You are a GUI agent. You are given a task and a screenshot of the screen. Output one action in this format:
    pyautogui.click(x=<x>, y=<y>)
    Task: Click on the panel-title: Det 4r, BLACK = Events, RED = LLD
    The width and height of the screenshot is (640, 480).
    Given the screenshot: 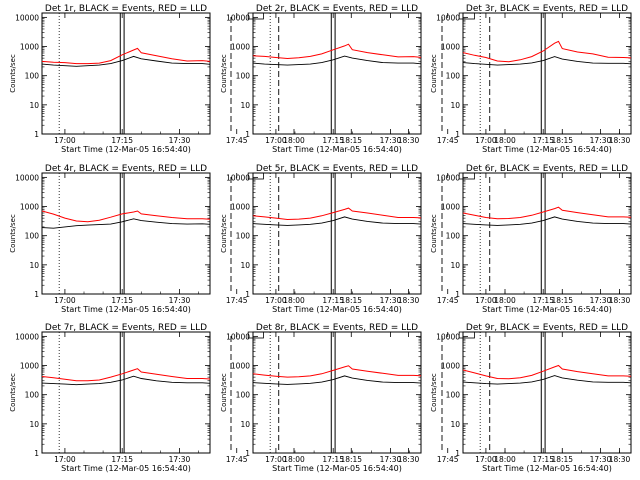 What is the action you would take?
    pyautogui.click(x=126, y=169)
    